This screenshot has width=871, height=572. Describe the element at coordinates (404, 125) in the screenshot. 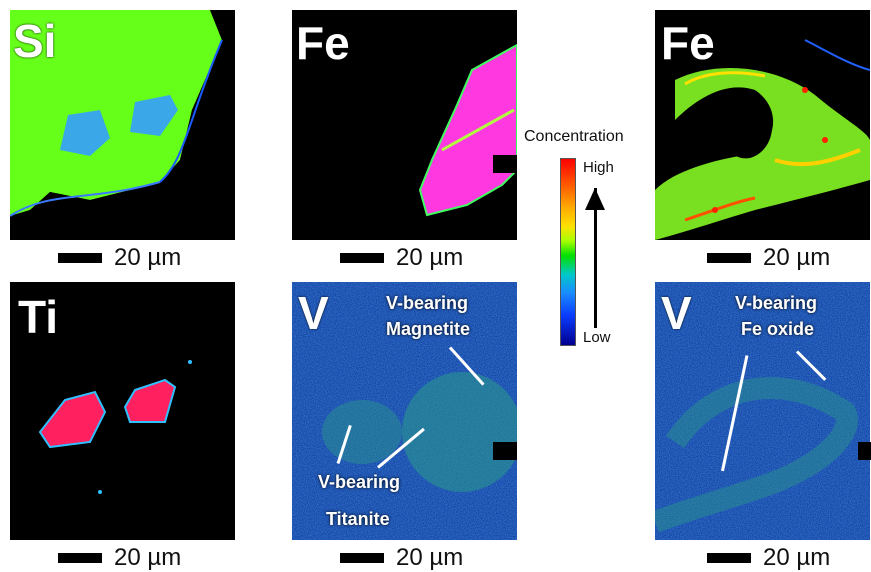

I see `fe-map-panel-1: Fe` at that location.